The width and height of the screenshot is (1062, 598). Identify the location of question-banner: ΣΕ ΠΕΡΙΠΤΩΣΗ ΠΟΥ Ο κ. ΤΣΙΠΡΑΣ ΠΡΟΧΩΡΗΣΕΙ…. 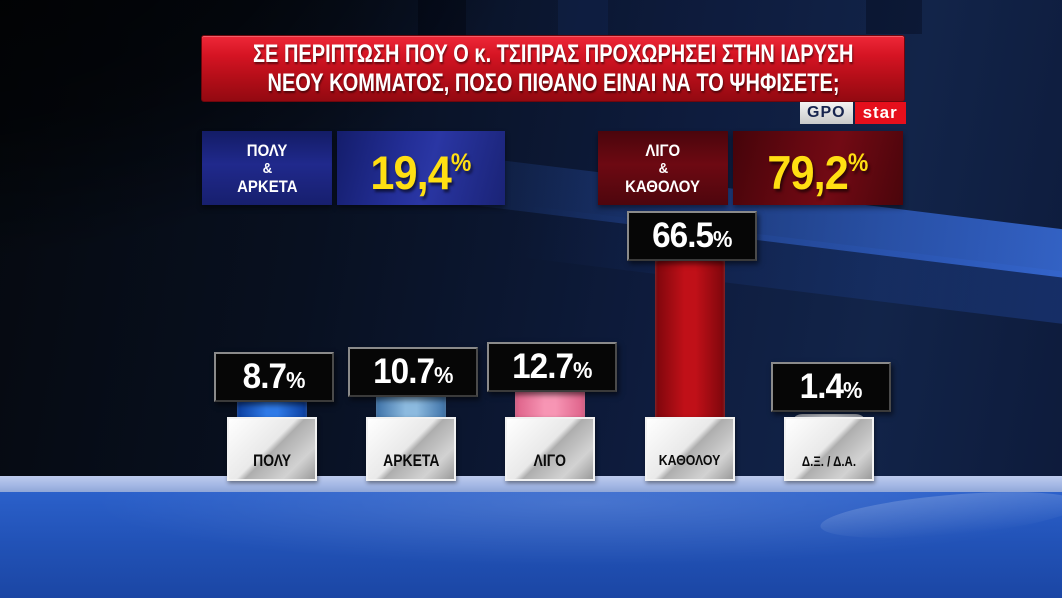
(553, 68).